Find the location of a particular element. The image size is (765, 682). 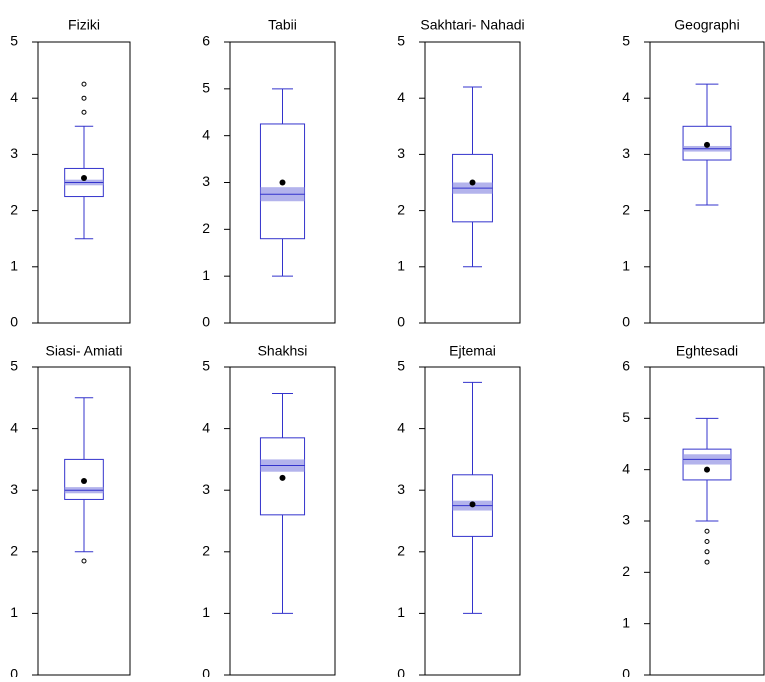

panel-title: Siasi- Amiati is located at coordinates (83, 351).